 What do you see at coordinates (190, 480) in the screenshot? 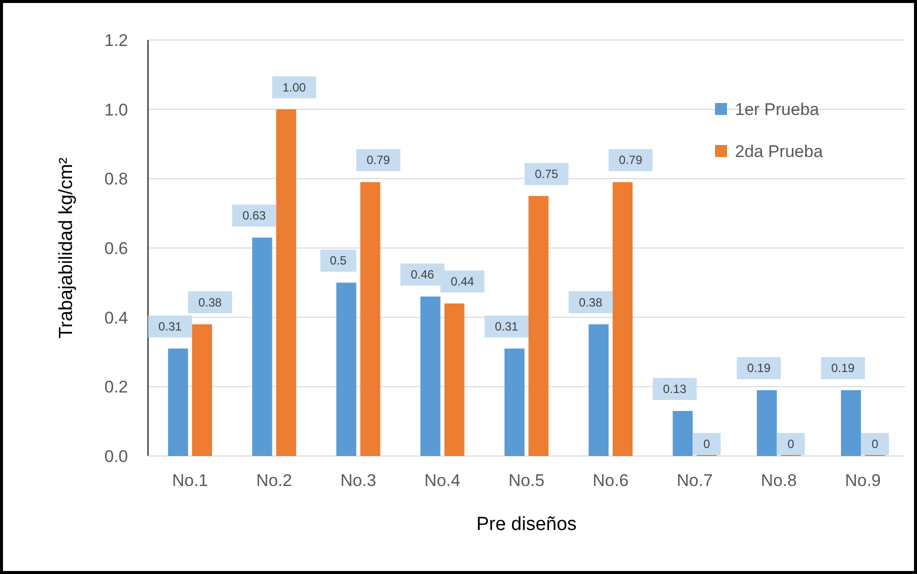
I see `x-tick-label: No.1` at bounding box center [190, 480].